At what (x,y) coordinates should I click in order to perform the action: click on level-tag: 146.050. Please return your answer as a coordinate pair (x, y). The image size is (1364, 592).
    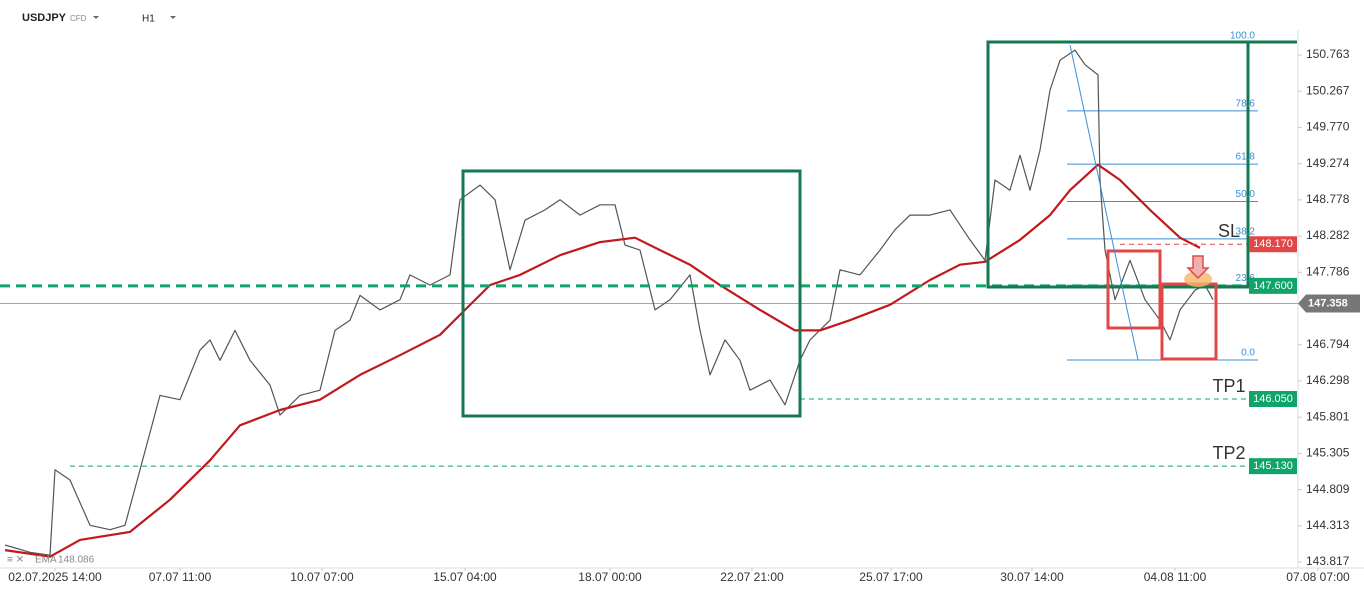
    Looking at the image, I should click on (1273, 399).